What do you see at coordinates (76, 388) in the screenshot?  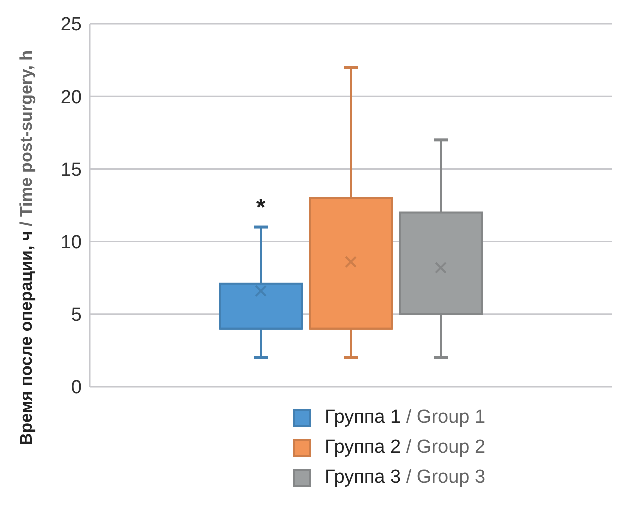 I see `y-tick-label: 0` at bounding box center [76, 388].